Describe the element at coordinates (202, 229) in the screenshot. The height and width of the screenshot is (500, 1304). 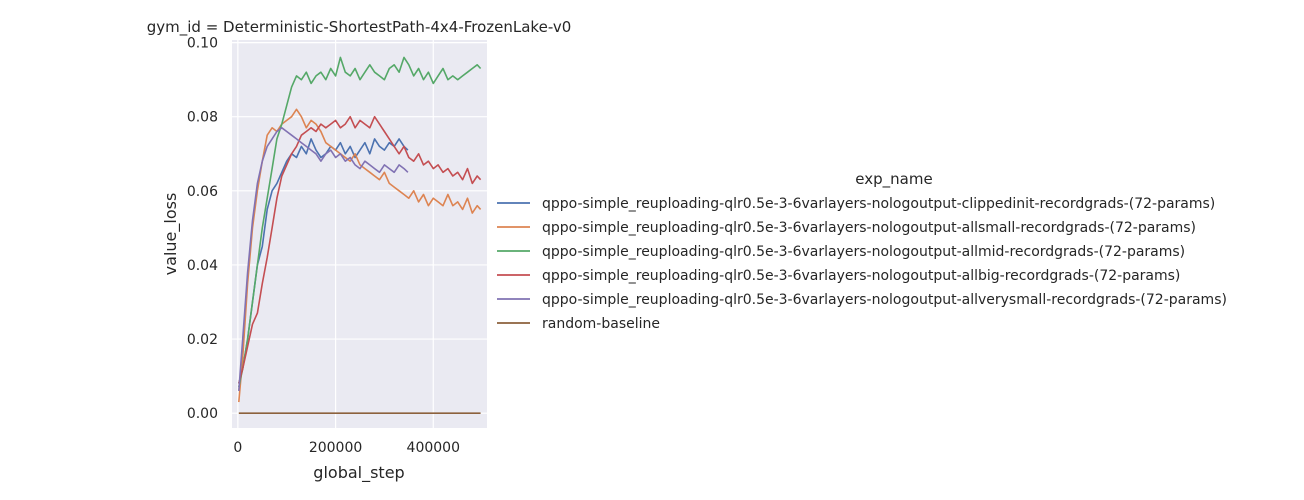
I see `y-axis-ticks: 0.00 0.02 0.04 0.06 0.08 0.10` at that location.